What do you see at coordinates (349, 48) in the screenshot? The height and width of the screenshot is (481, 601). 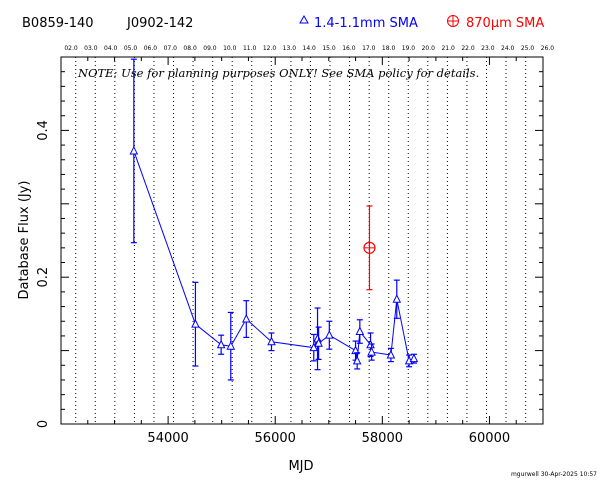 I see `top-year-label: 16.0` at bounding box center [349, 48].